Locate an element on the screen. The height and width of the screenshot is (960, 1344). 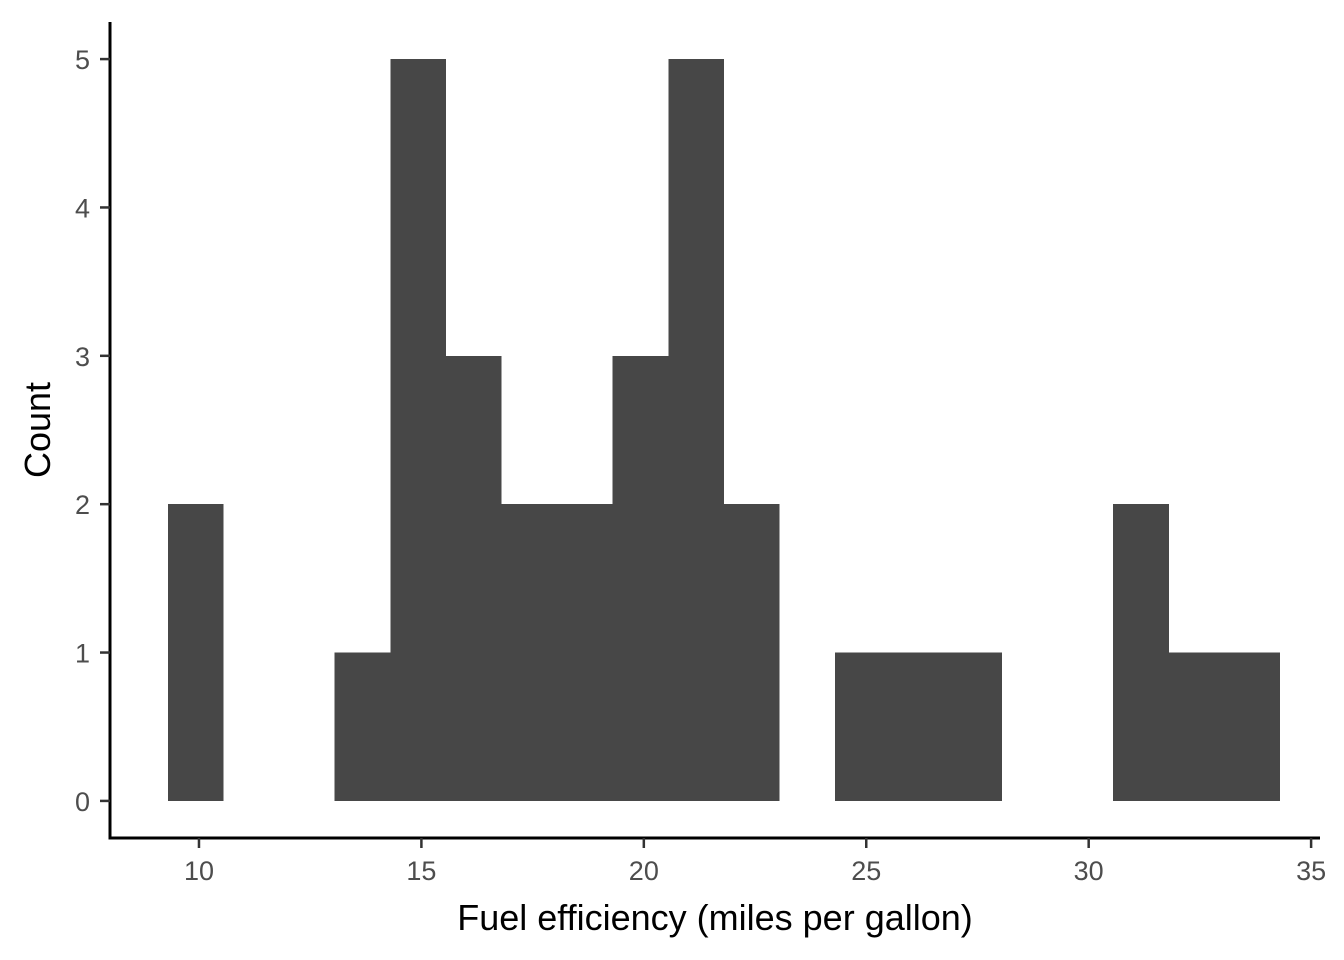
y-axis-title: Count is located at coordinates (37, 430).